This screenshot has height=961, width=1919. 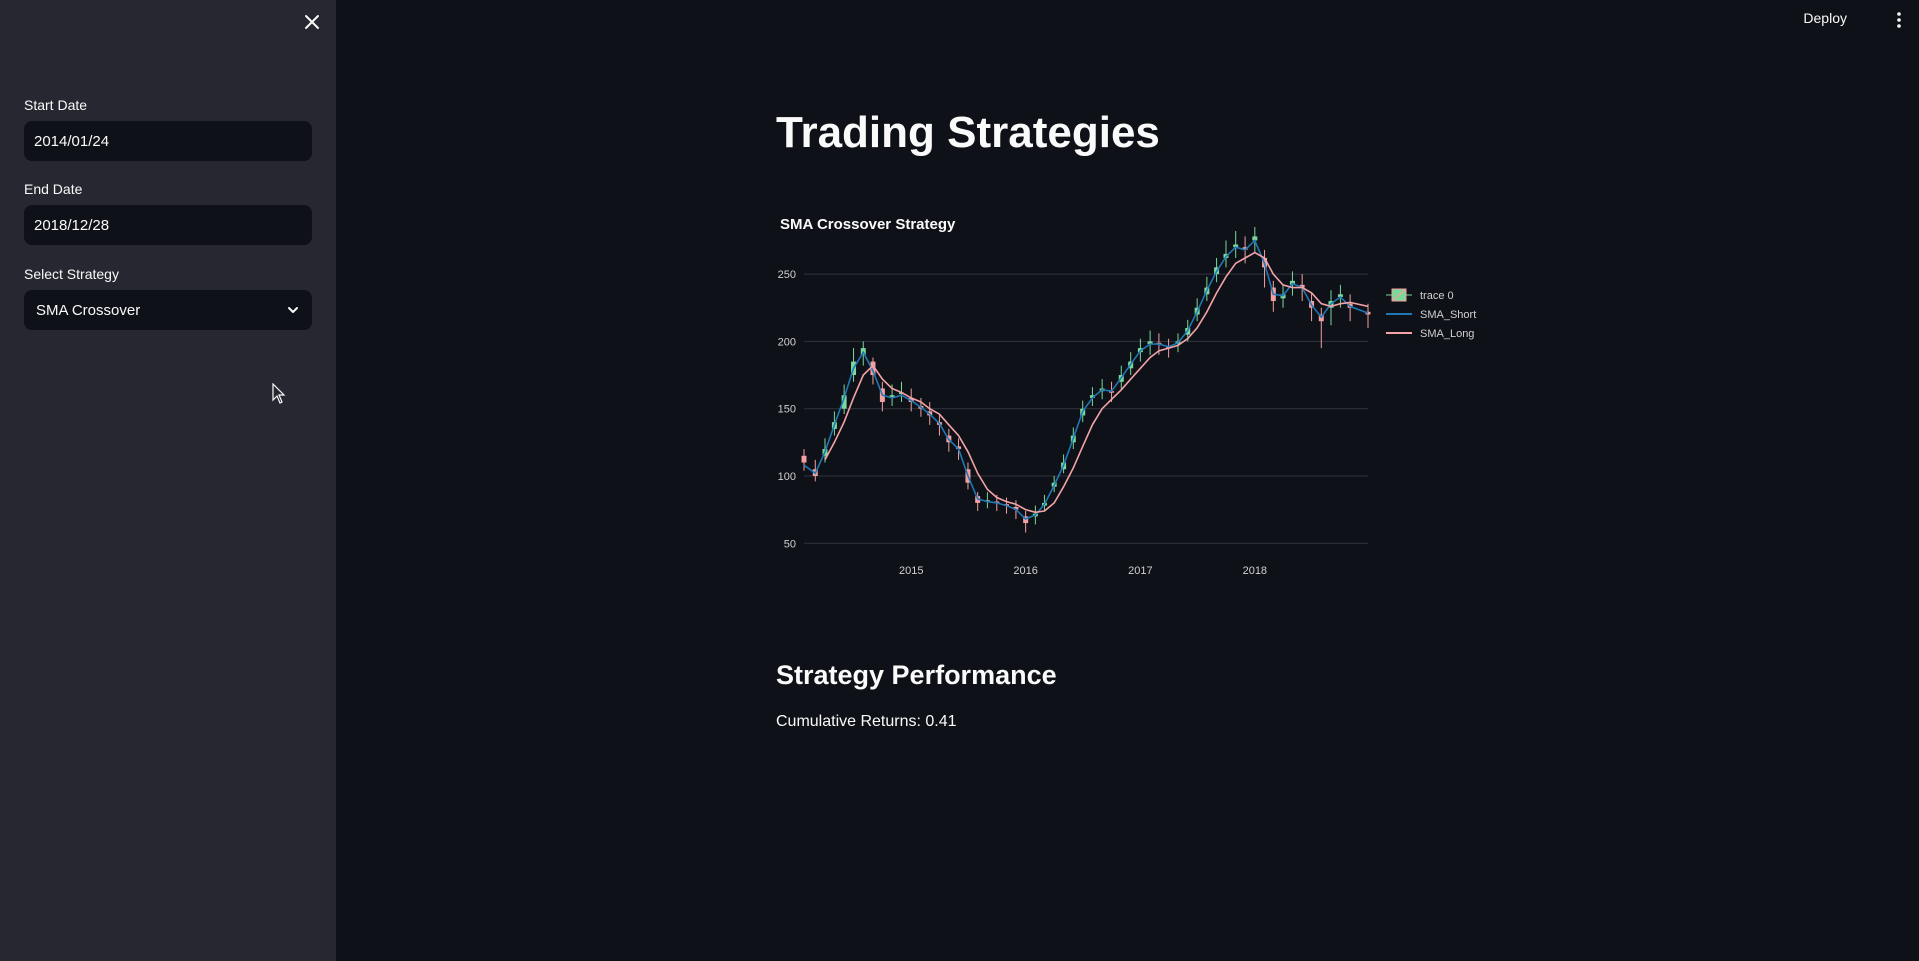 I want to click on legend-label-sma-short: SMA_Short, so click(x=1448, y=315).